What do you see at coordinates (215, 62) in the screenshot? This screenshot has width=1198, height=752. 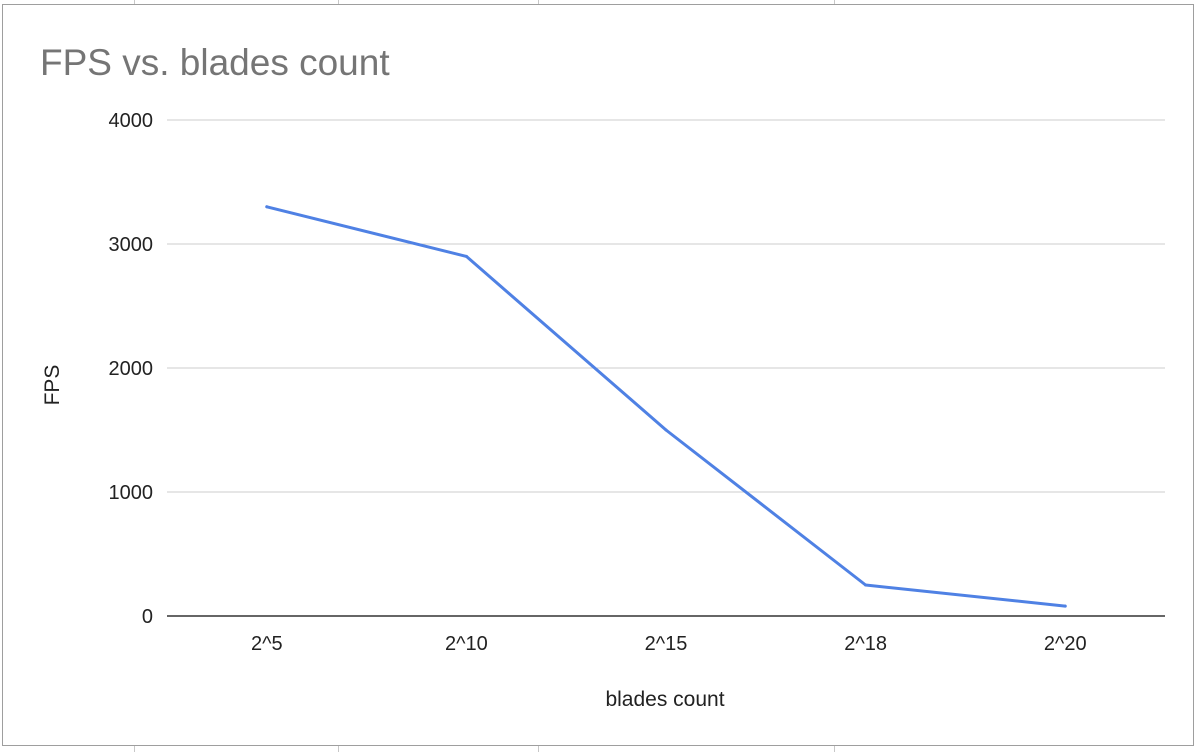 I see `chart-title: FPS vs. blades count` at bounding box center [215, 62].